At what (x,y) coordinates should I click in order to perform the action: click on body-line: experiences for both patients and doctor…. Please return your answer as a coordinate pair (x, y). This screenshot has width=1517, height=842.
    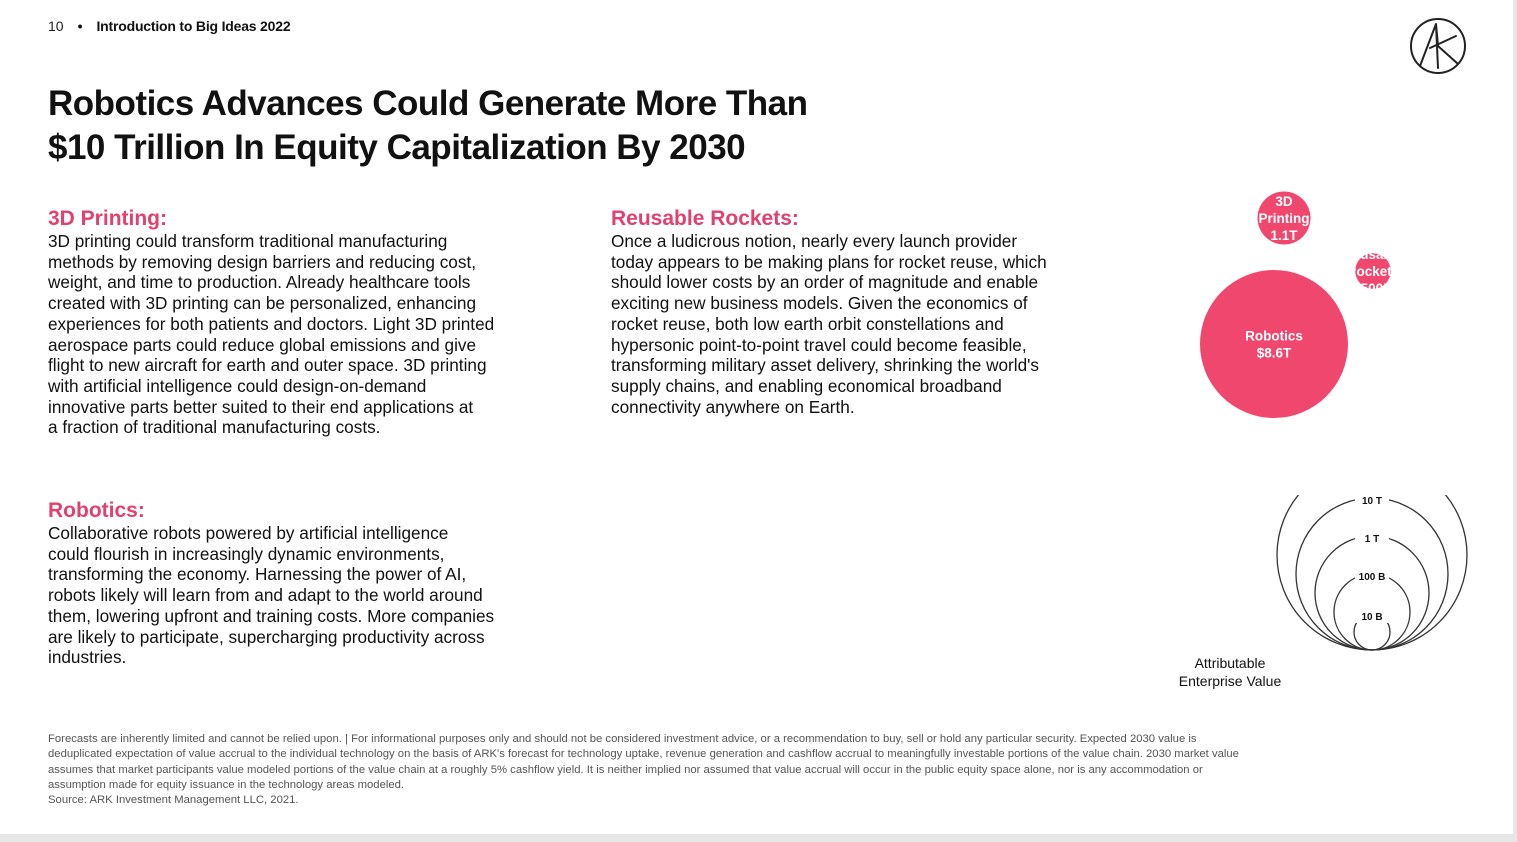
    Looking at the image, I should click on (271, 323).